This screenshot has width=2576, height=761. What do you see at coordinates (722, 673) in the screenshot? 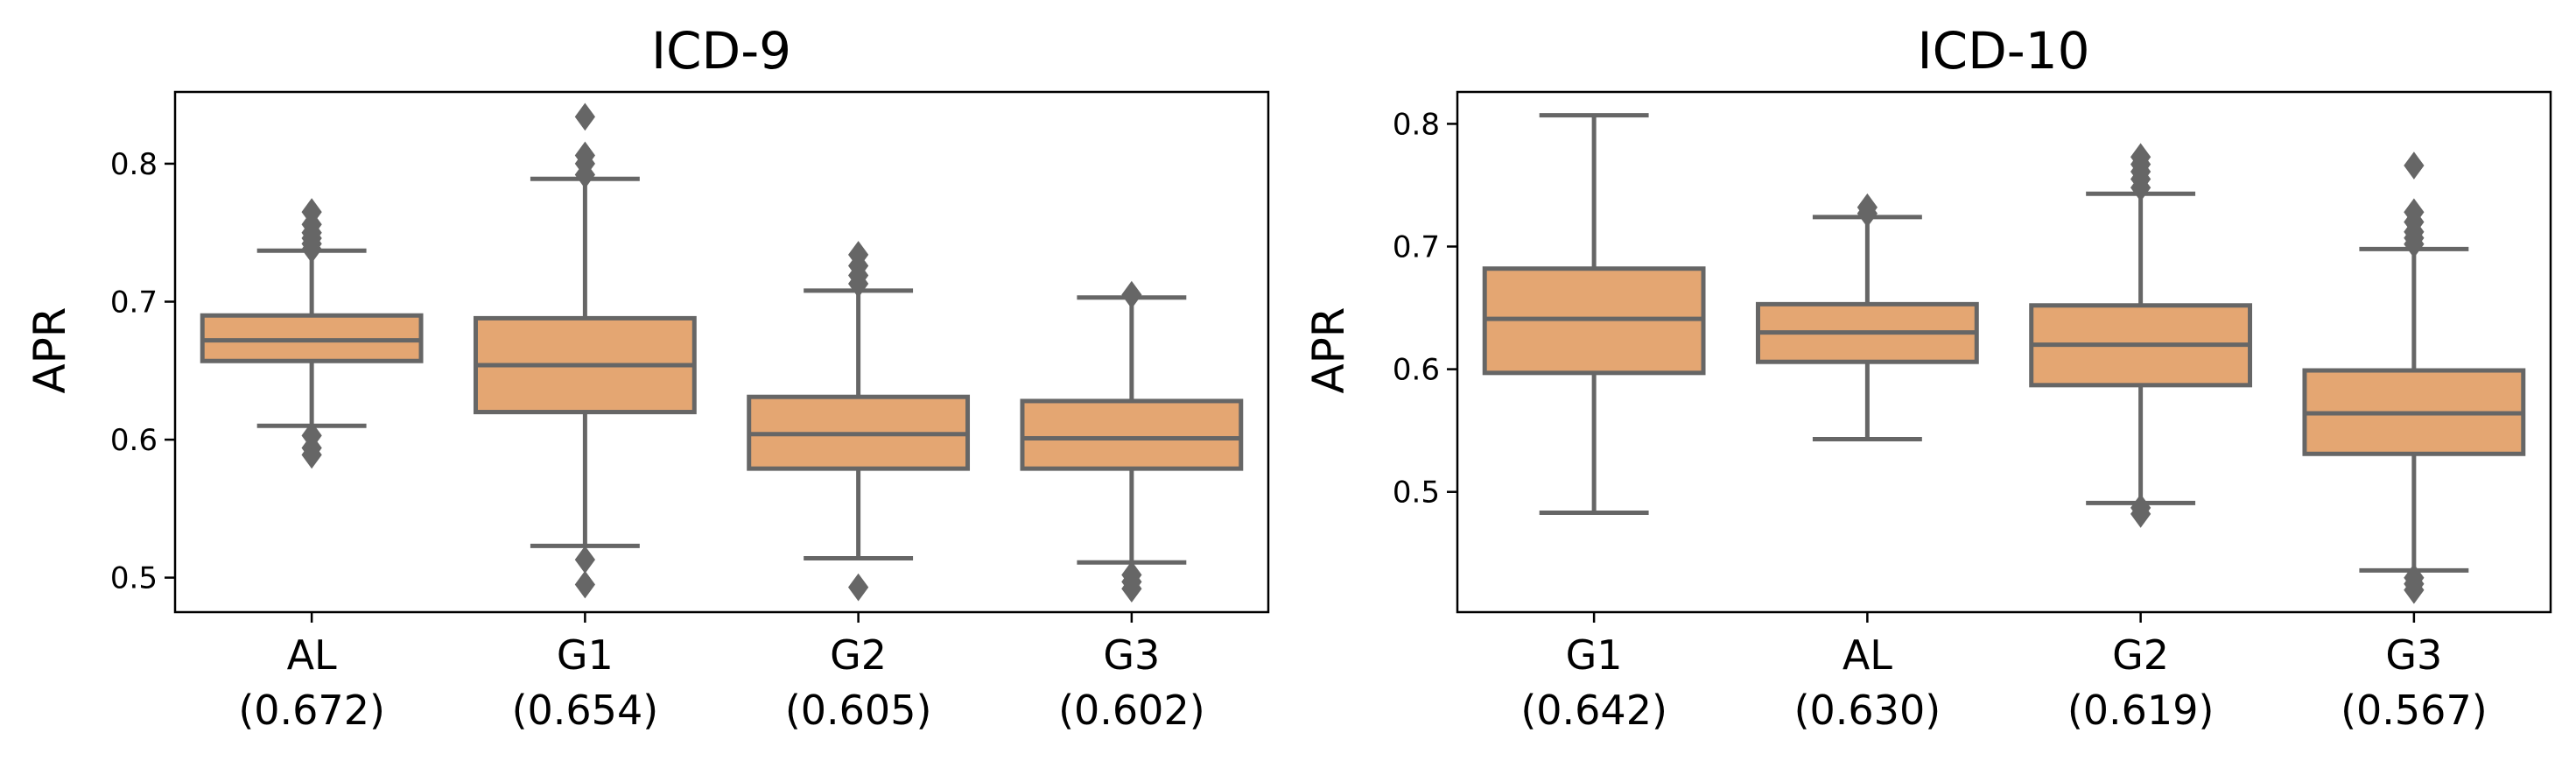
I see `icd9-x-ticks: AL (0.672) G1 (0.654) G2 (0.605) G3 (0.602)` at bounding box center [722, 673].